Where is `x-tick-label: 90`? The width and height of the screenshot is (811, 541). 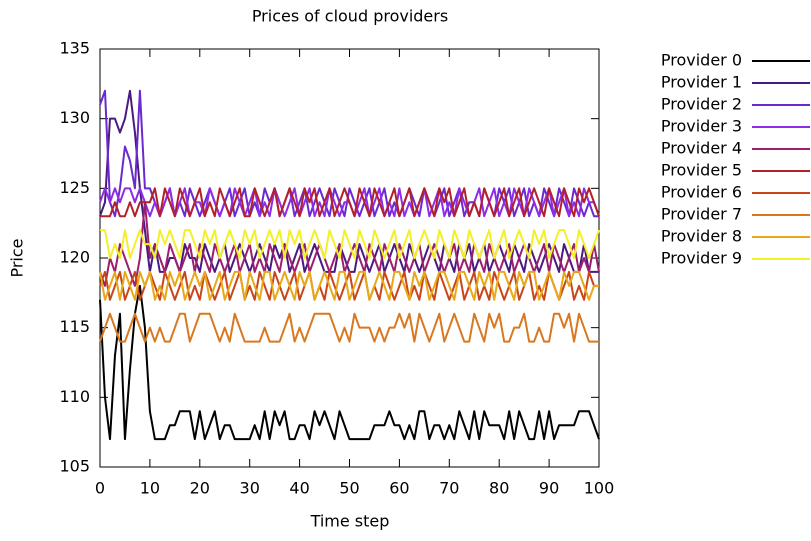
x-tick-label: 90 is located at coordinates (549, 488).